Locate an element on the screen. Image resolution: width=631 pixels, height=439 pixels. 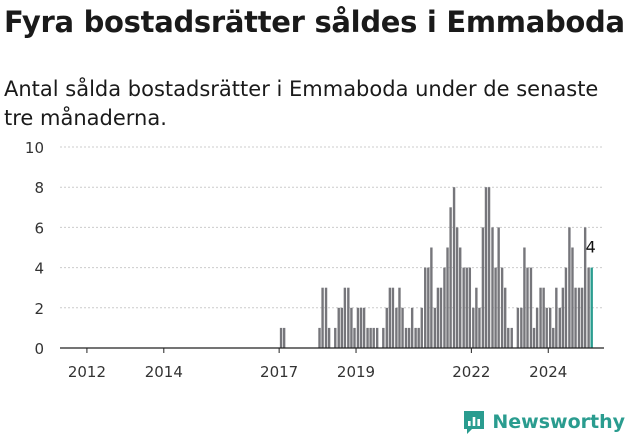
y-tick-label: 0 is located at coordinates (39, 349).